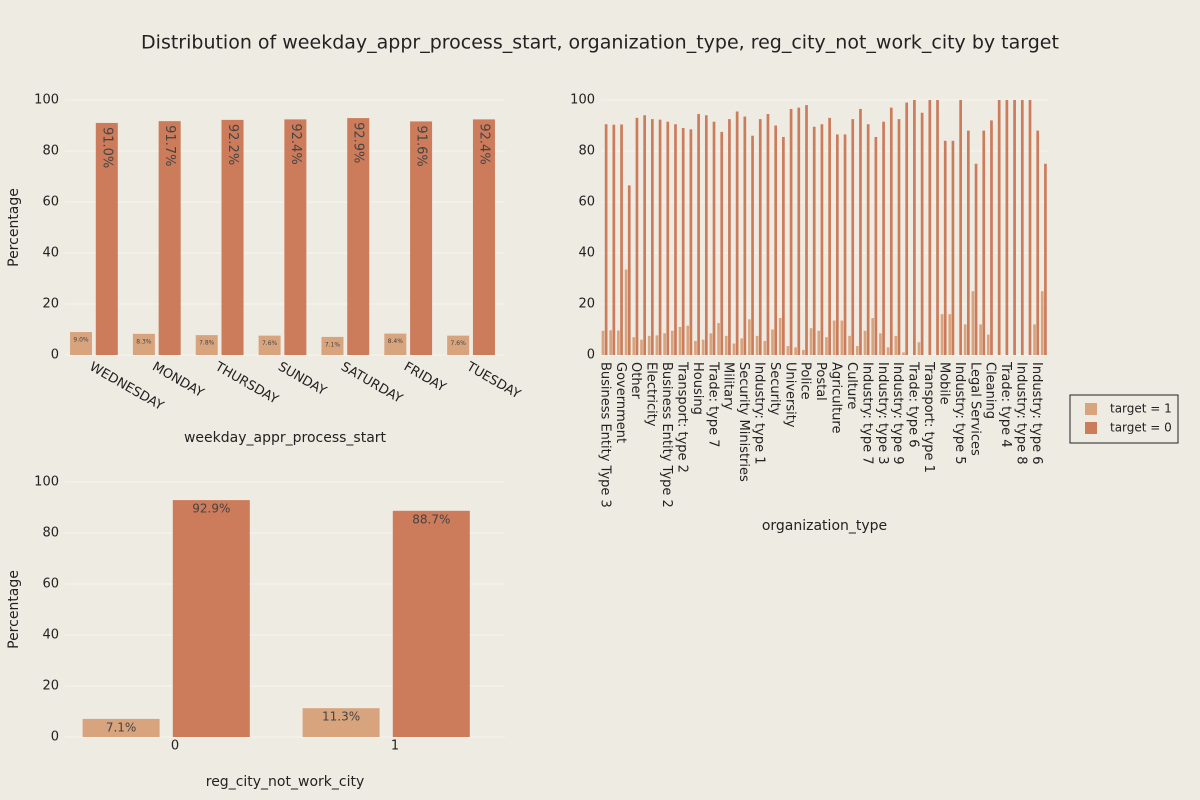 Image resolution: width=1200 pixels, height=800 pixels. Describe the element at coordinates (1141, 409) in the screenshot. I see `legend-label: target = 1` at that location.